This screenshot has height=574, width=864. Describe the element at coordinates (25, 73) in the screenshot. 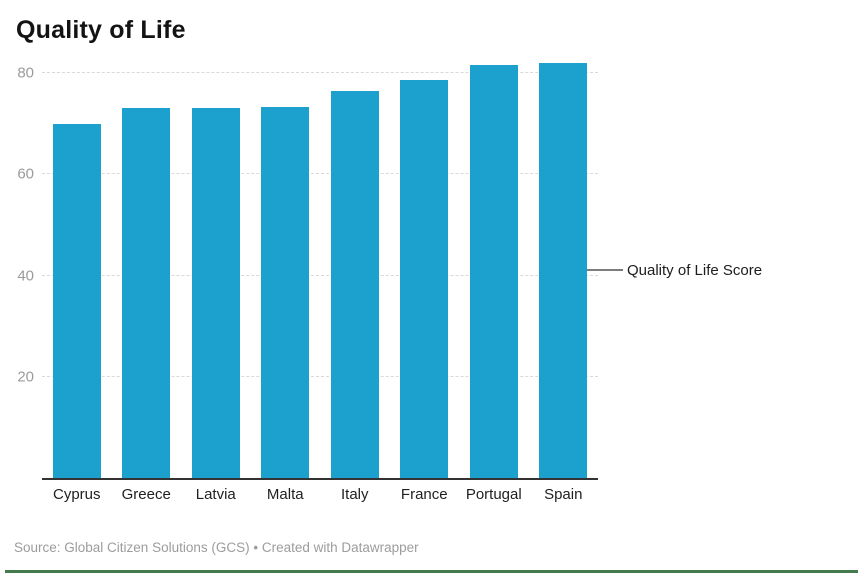

I see `y-tick-label-80: 80` at that location.